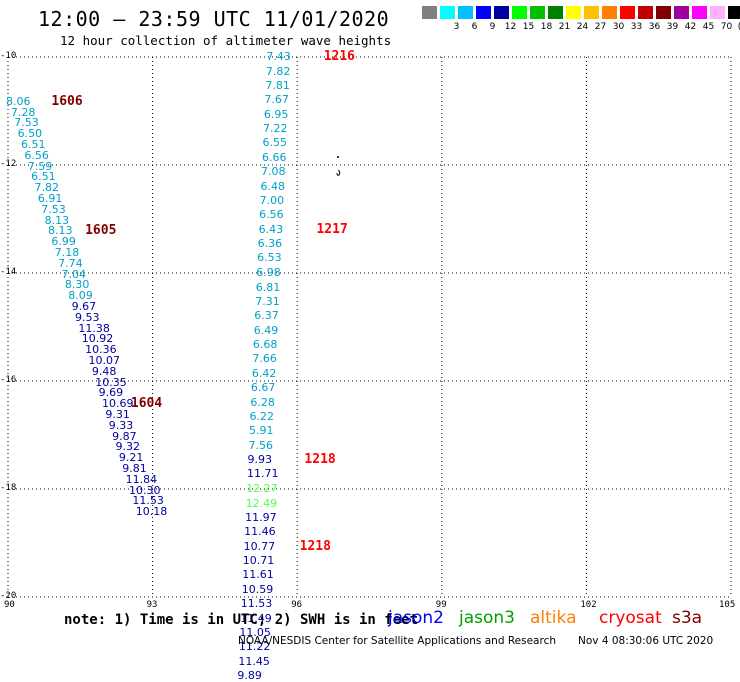 Image resolution: width=740 pixels, height=682 pixels. What do you see at coordinates (588, 605) in the screenshot?
I see `x-tick-label: 102` at bounding box center [588, 605].